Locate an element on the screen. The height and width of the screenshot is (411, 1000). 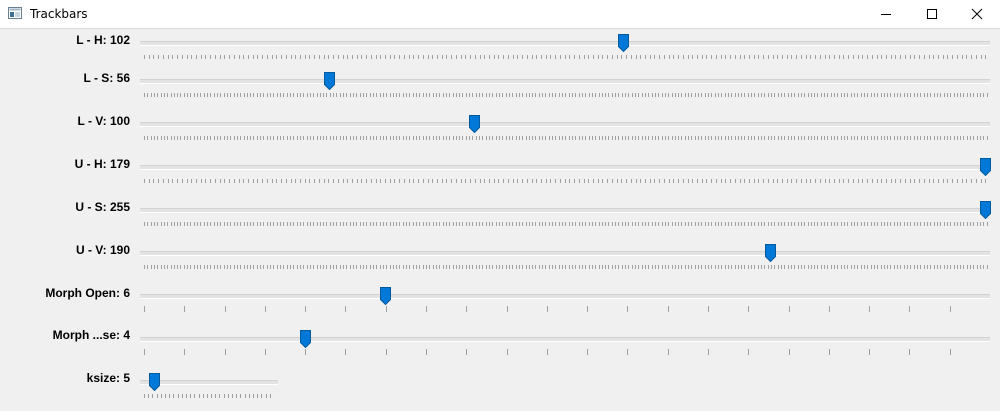
close-icon is located at coordinates (977, 14).